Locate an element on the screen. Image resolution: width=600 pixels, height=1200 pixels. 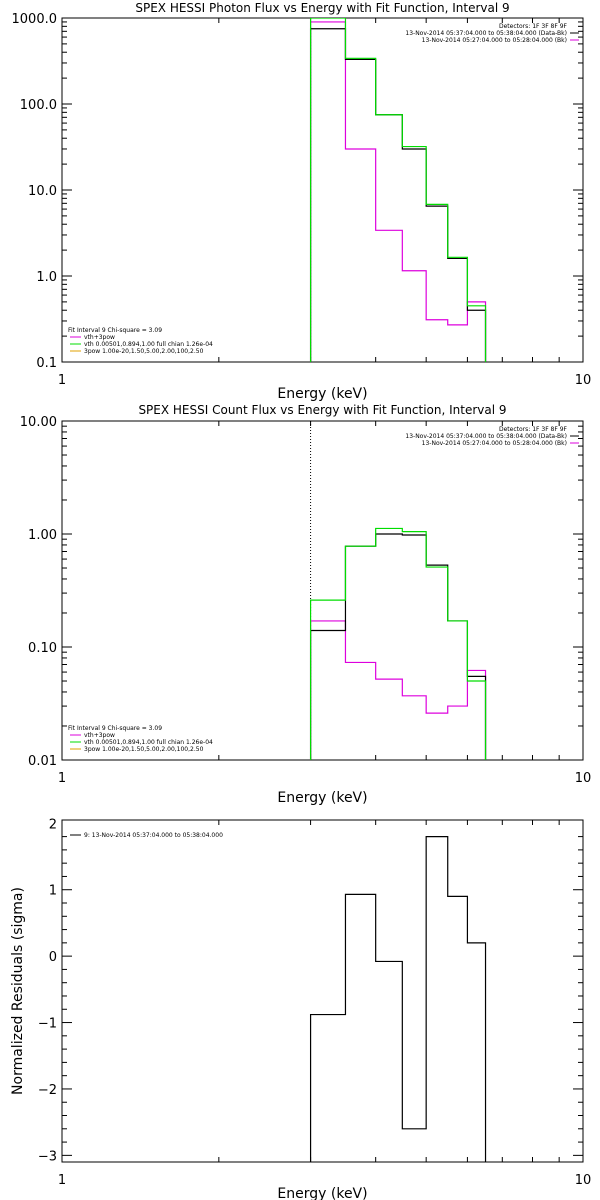
y-tick-label: 0.10 is located at coordinates (42, 648).